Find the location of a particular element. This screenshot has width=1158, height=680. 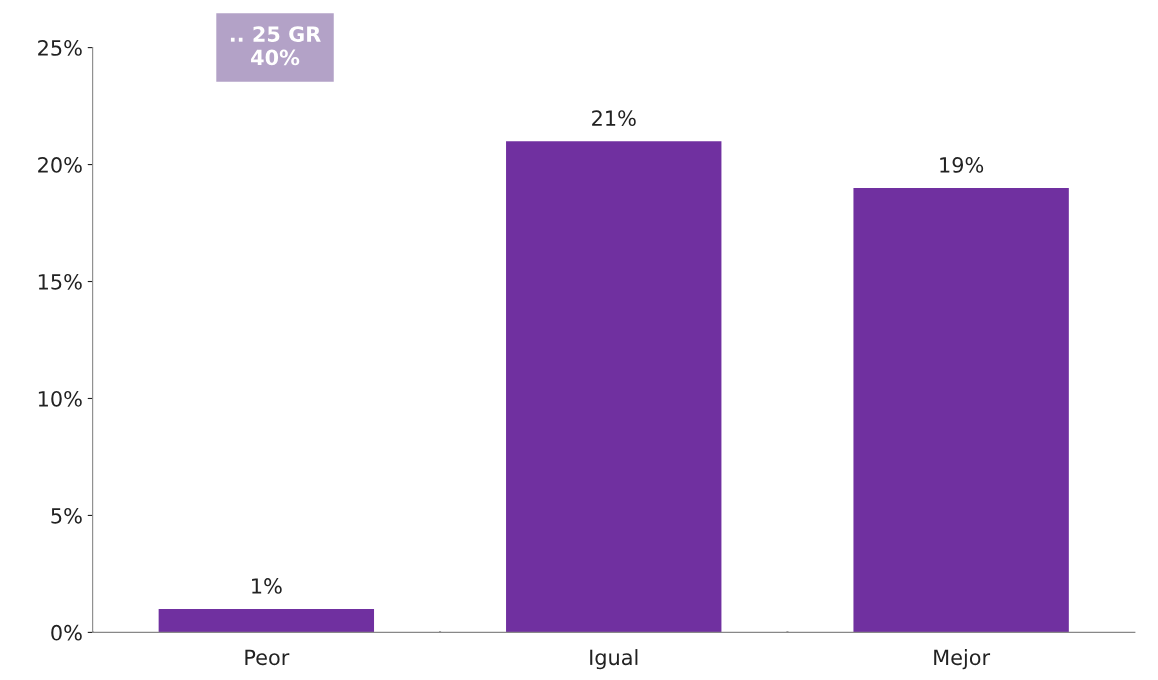

data-label: 21% is located at coordinates (614, 118).